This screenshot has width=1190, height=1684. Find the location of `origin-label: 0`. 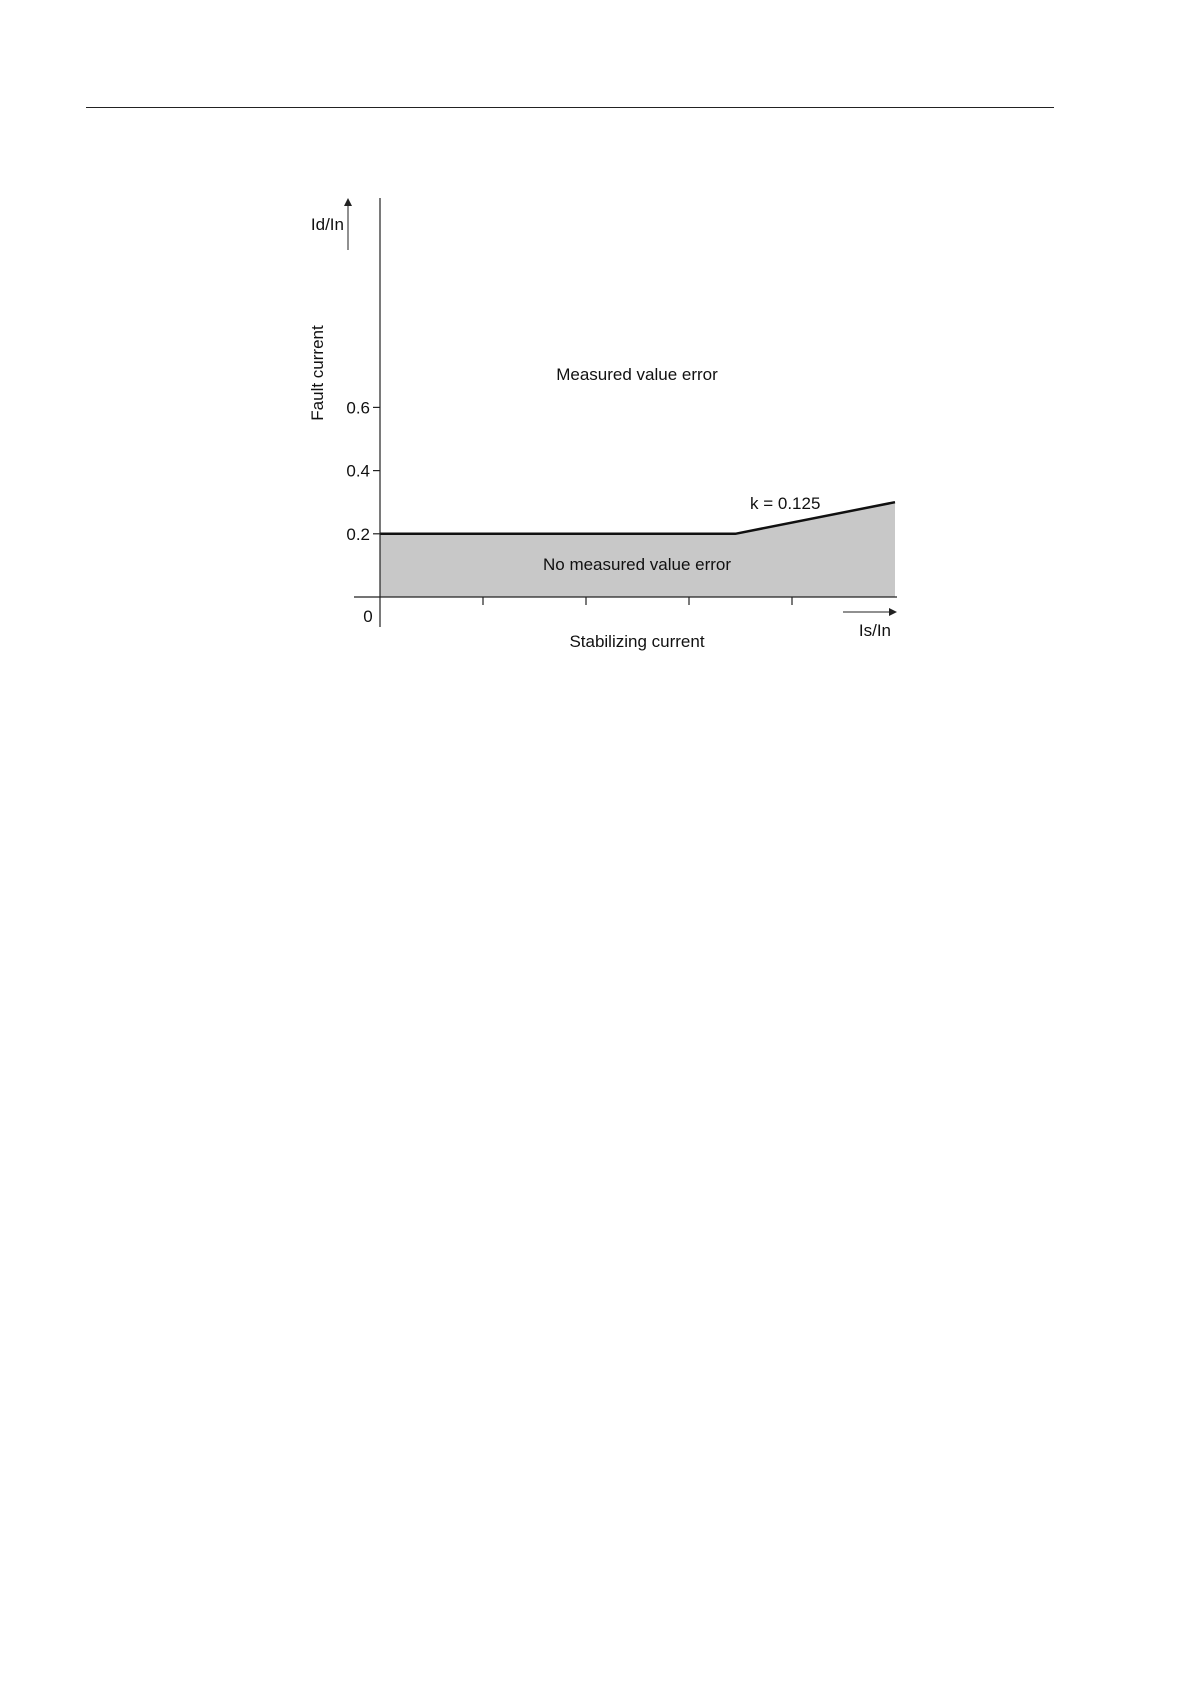

origin-label: 0 is located at coordinates (367, 616).